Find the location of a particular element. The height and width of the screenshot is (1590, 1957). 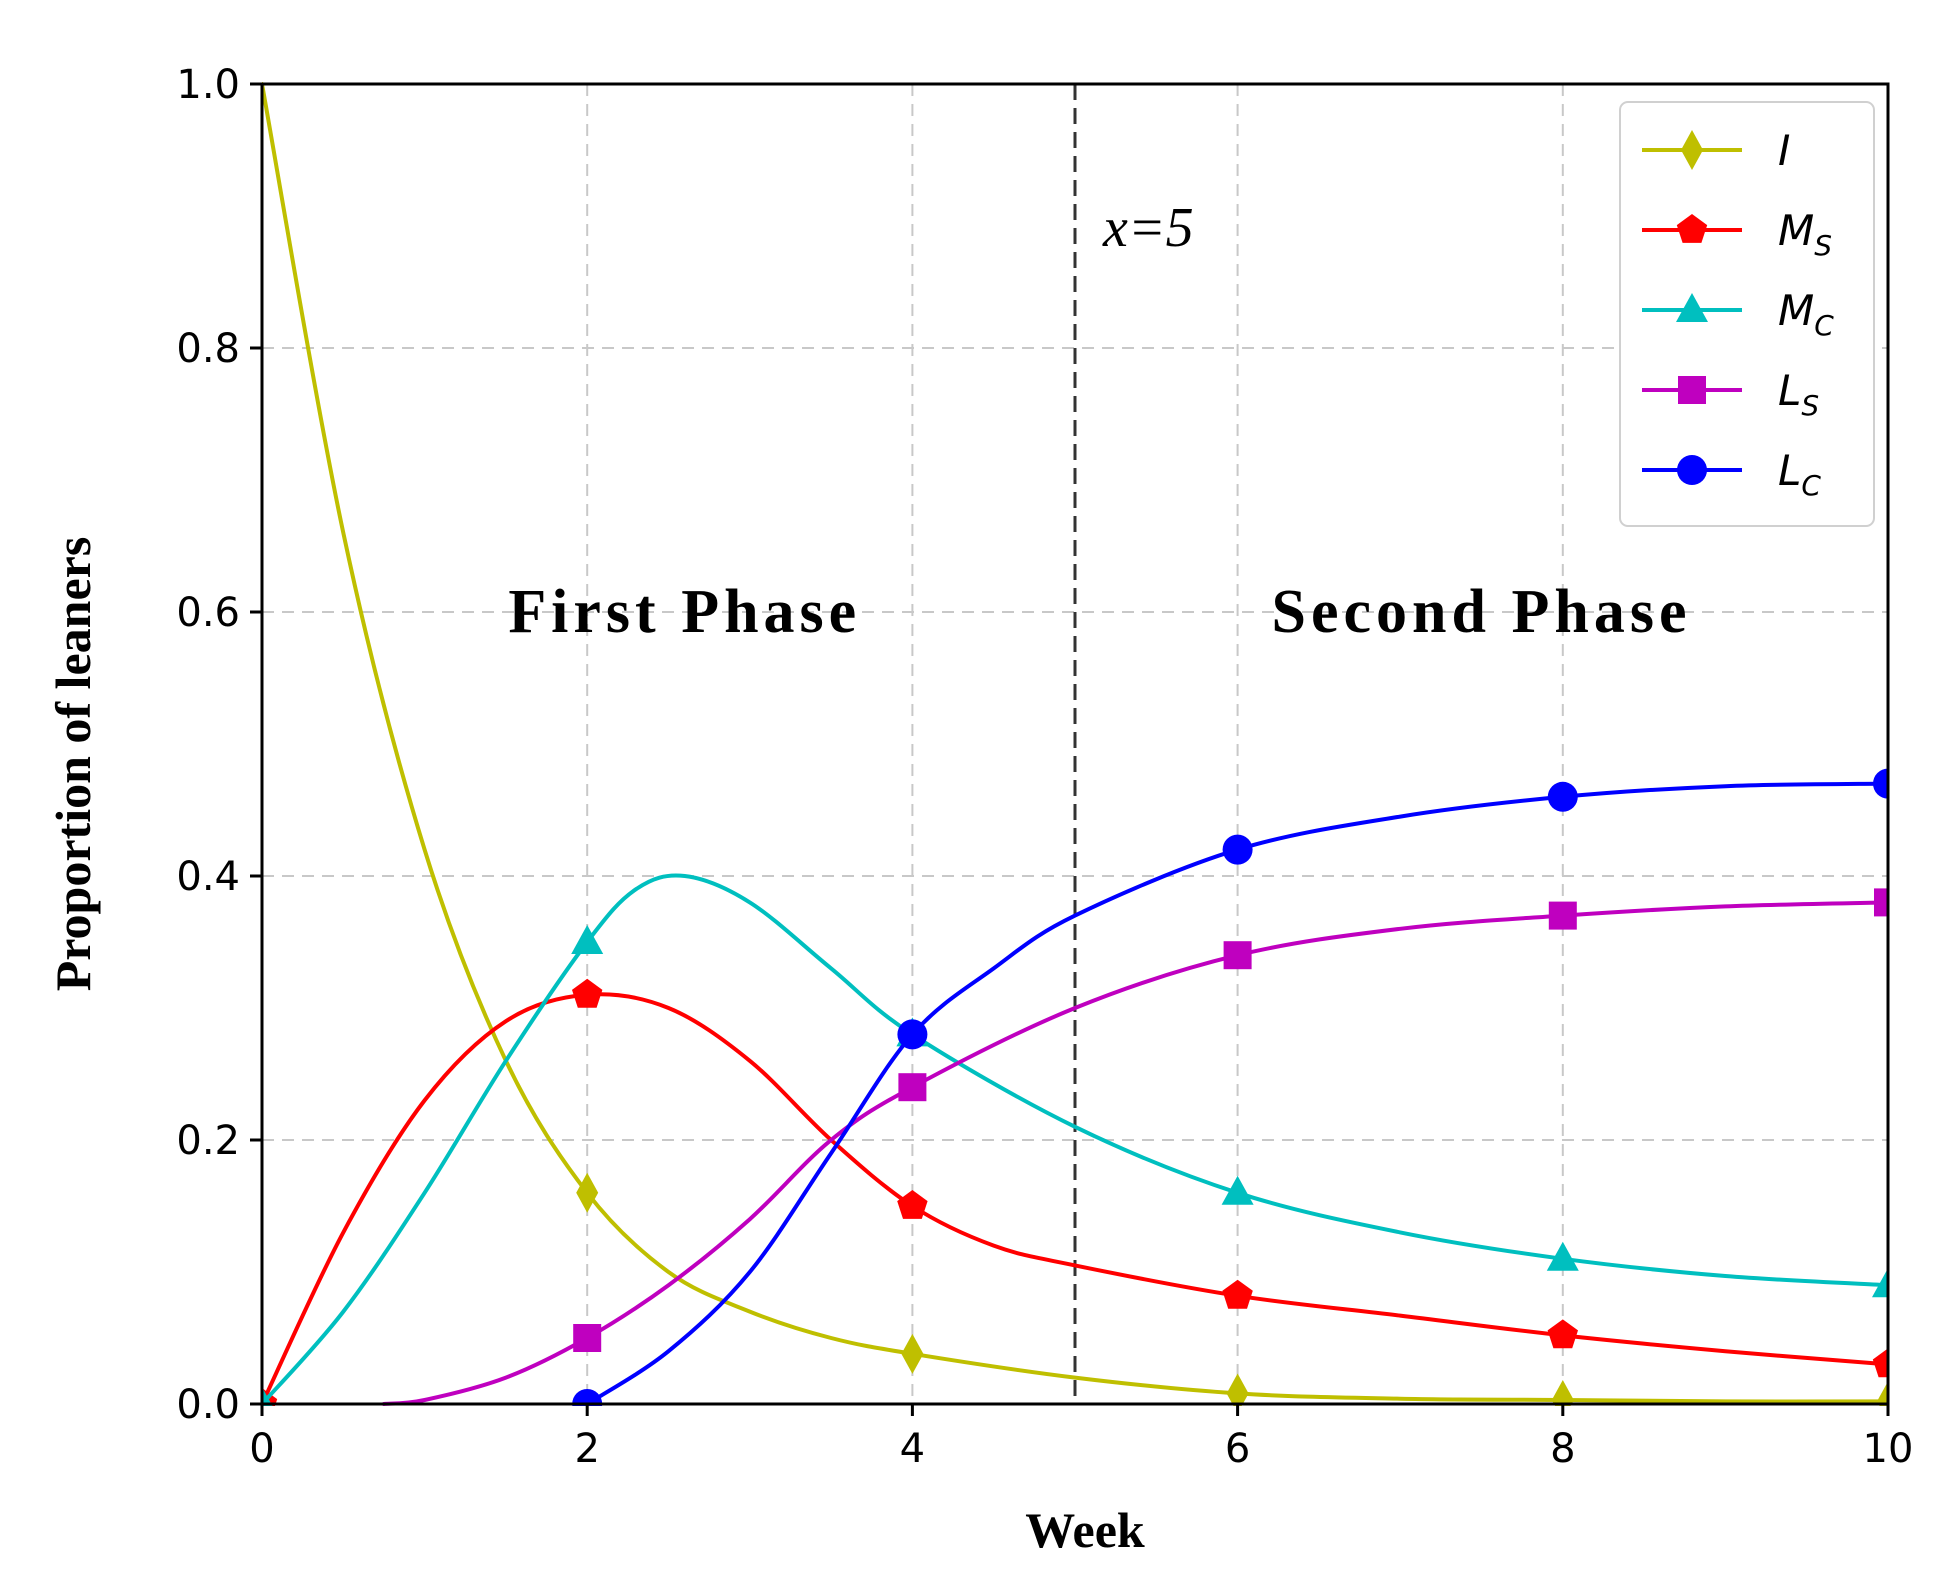

legend-item-lc: LC is located at coordinates (1731, 474).